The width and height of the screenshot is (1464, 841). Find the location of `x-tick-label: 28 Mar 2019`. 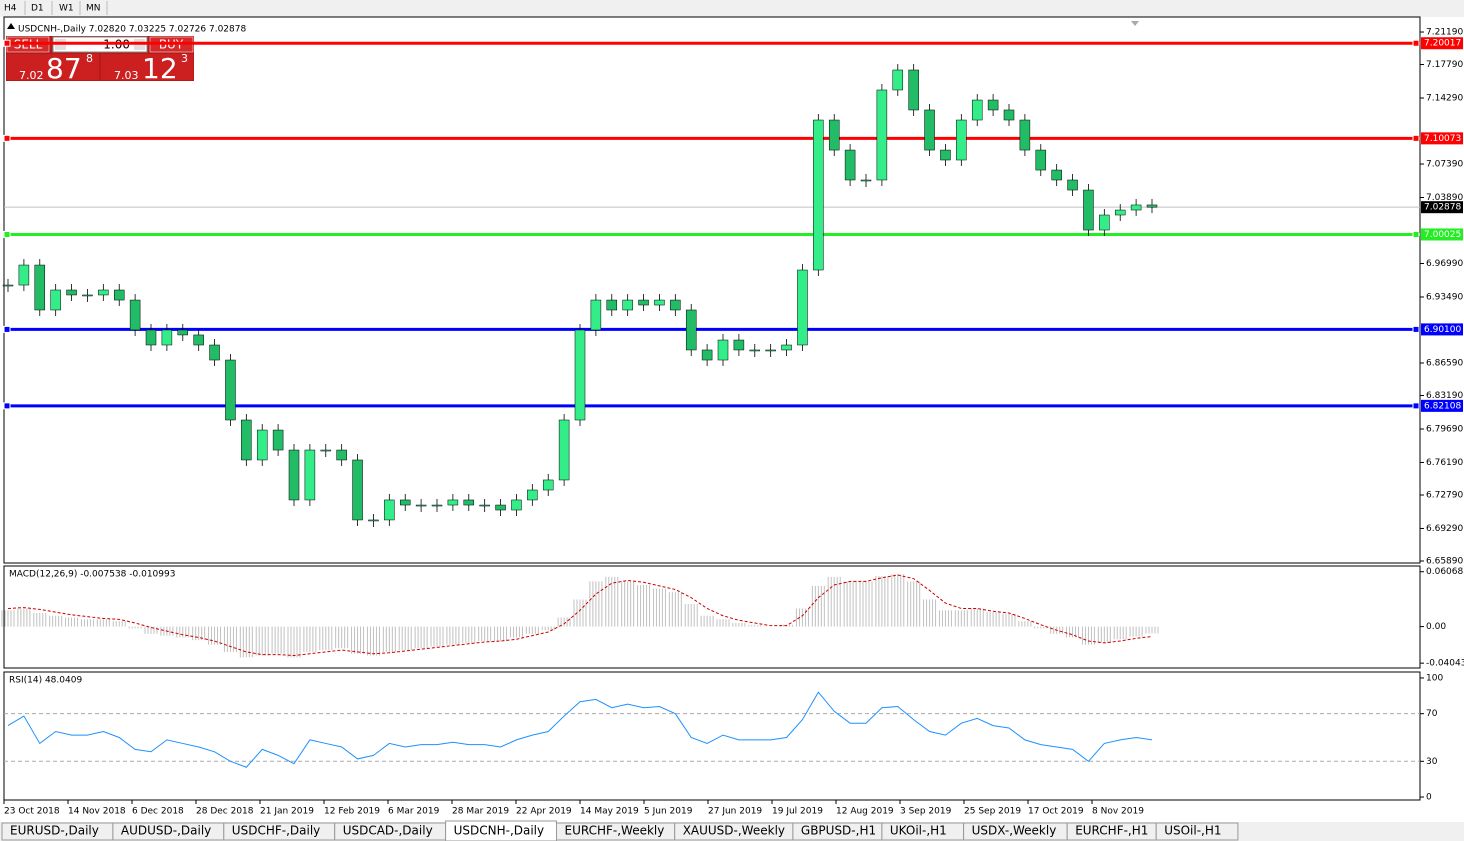

x-tick-label: 28 Mar 2019 is located at coordinates (480, 812).